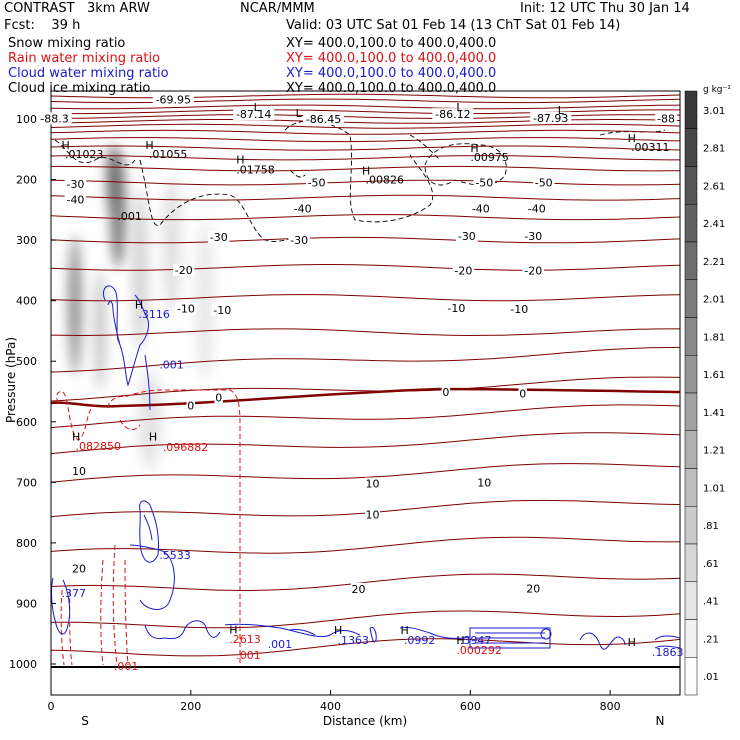 The height and width of the screenshot is (740, 740). Describe the element at coordinates (365, 397) in the screenshot. I see `freezing-level-contour` at that location.